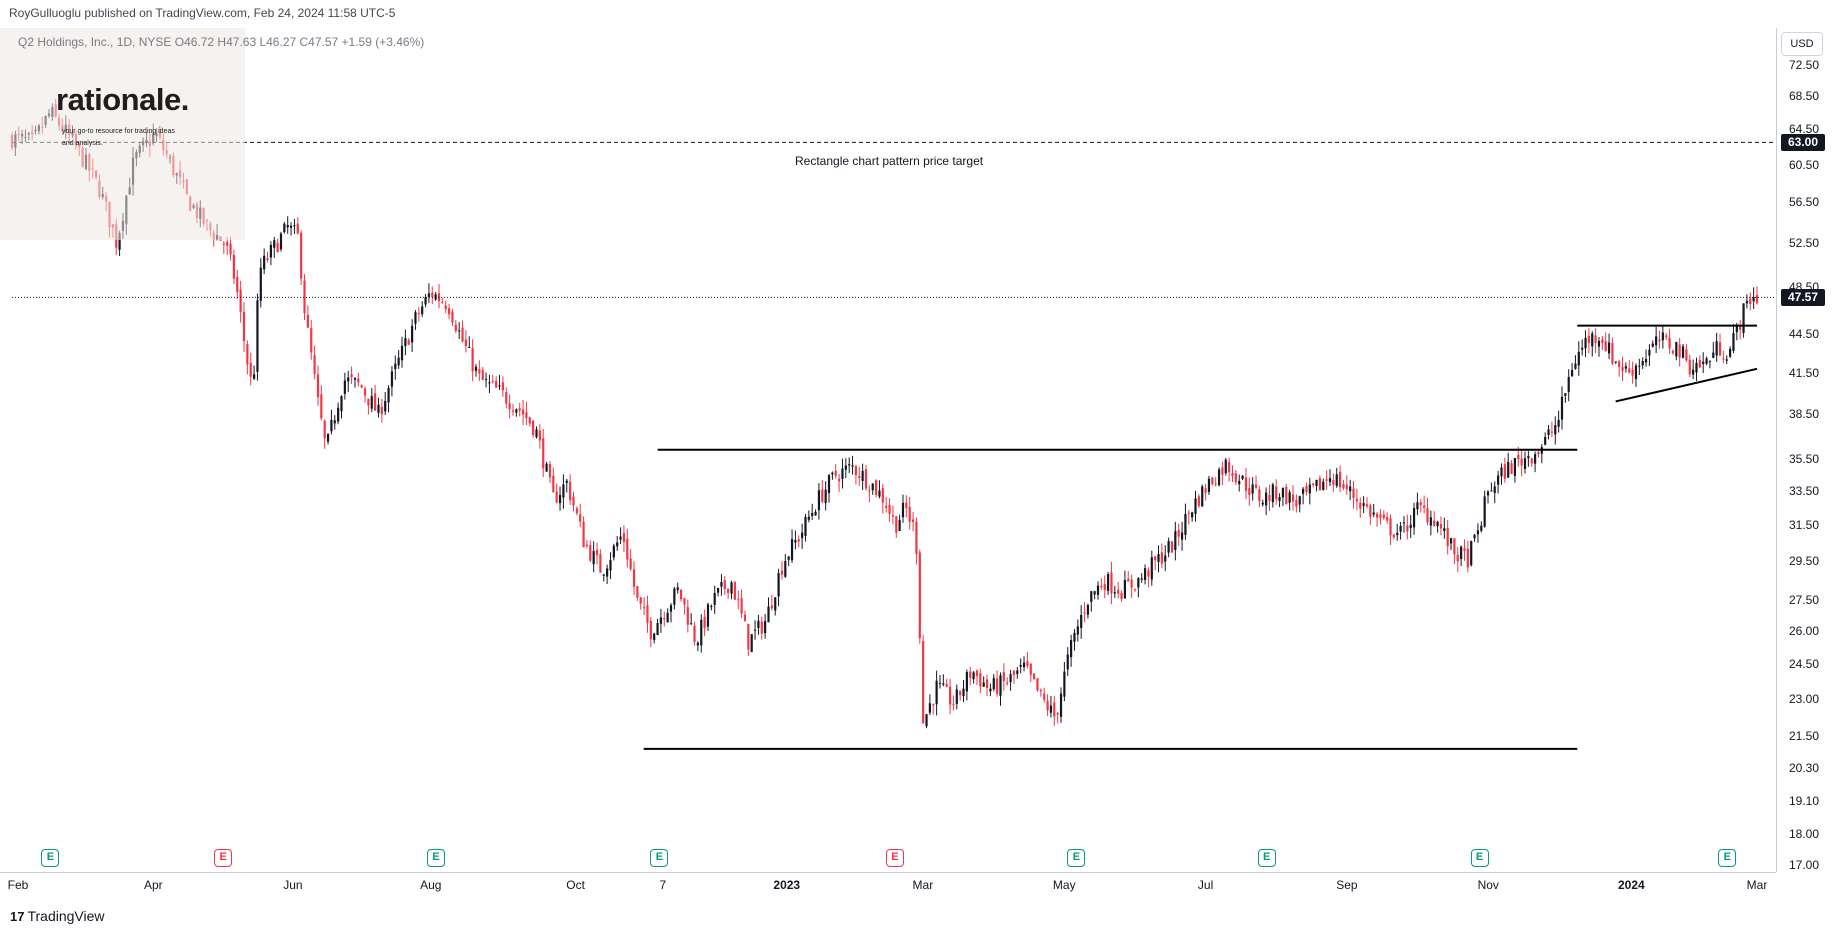 This screenshot has width=1835, height=931. Describe the element at coordinates (1686, 385) in the screenshot. I see `triangle-support-line` at that location.